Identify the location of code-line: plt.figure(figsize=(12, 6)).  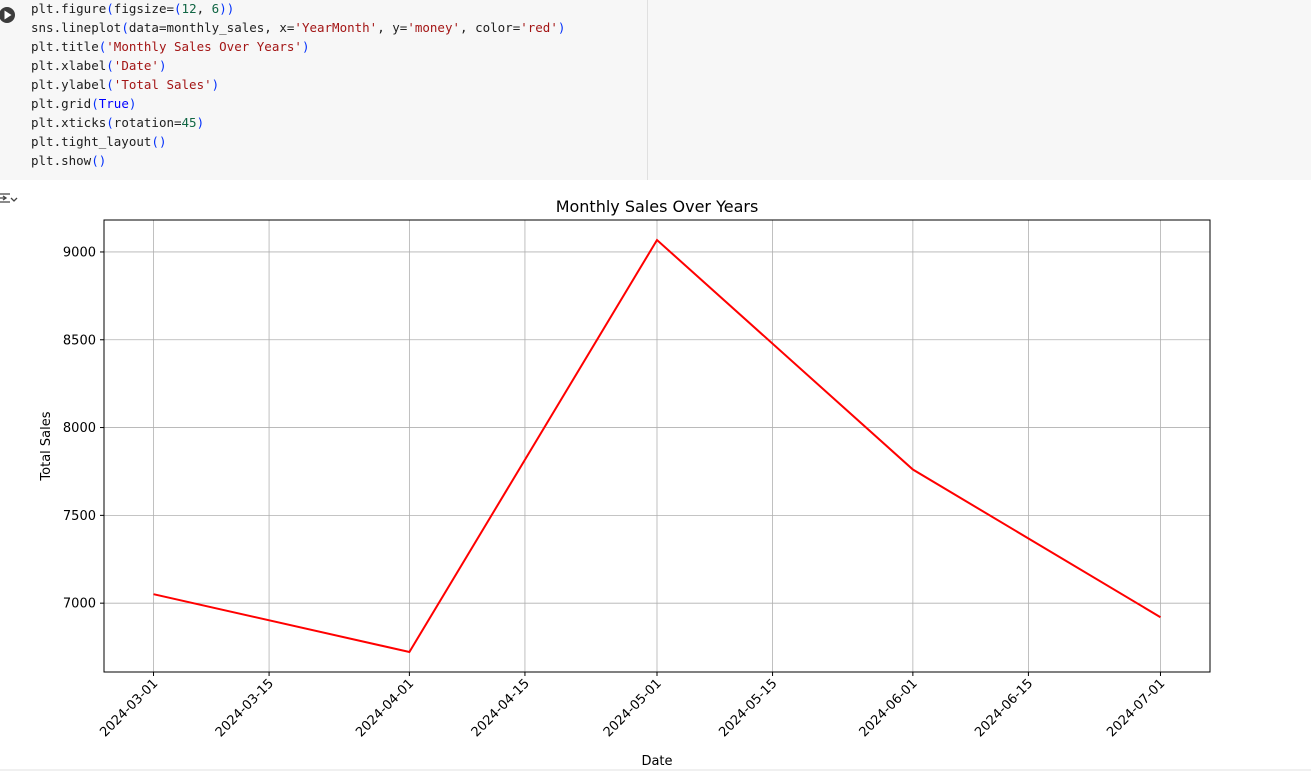
(133, 8).